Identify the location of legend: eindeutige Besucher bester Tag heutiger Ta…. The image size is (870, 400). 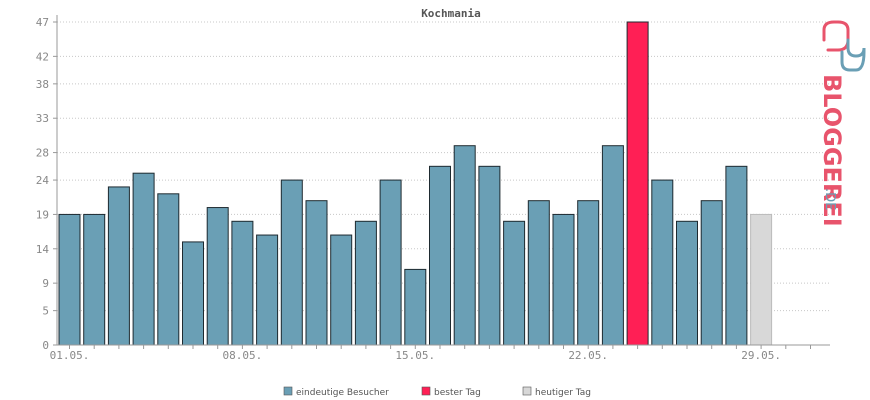
(437, 392).